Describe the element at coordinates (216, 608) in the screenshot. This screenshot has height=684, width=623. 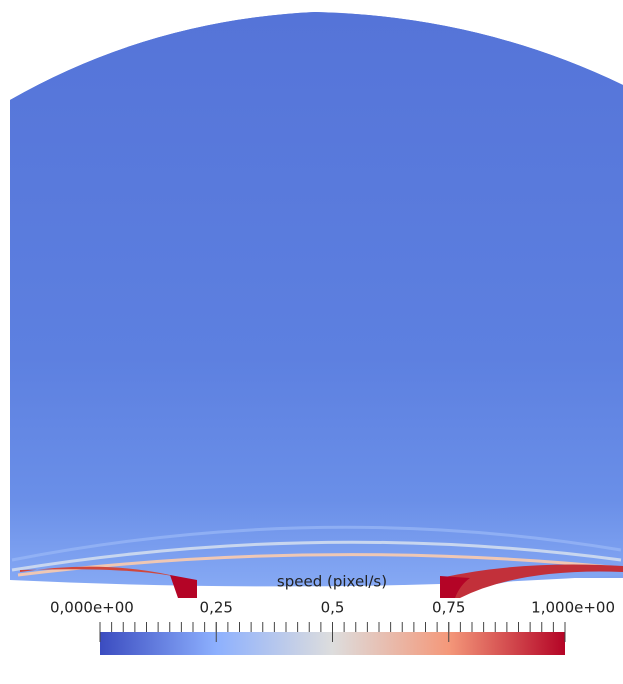
I see `tick-label: 0,25` at that location.